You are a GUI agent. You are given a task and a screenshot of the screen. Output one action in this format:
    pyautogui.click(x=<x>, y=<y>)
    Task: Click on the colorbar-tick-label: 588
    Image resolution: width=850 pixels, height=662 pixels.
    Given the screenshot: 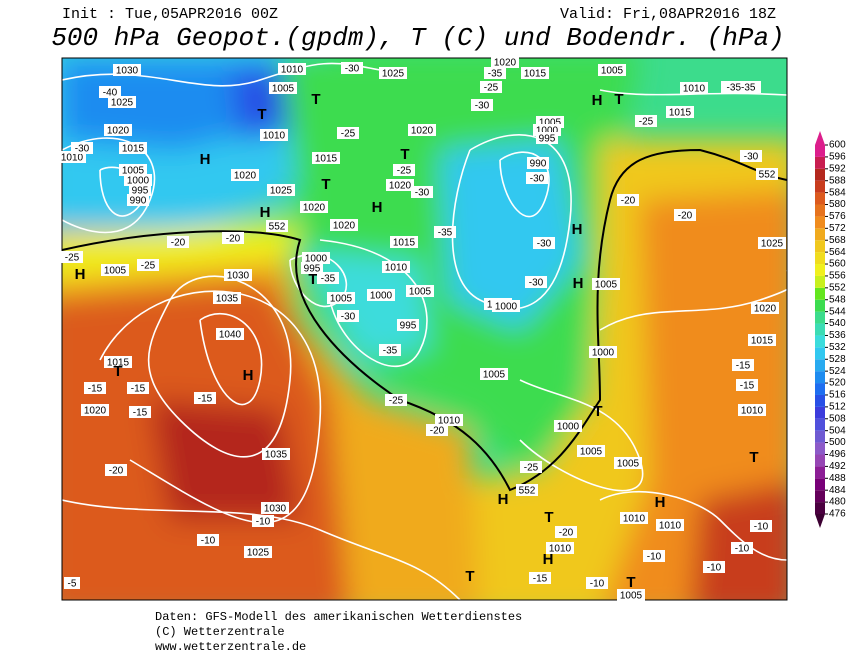 What is the action you would take?
    pyautogui.click(x=837, y=180)
    